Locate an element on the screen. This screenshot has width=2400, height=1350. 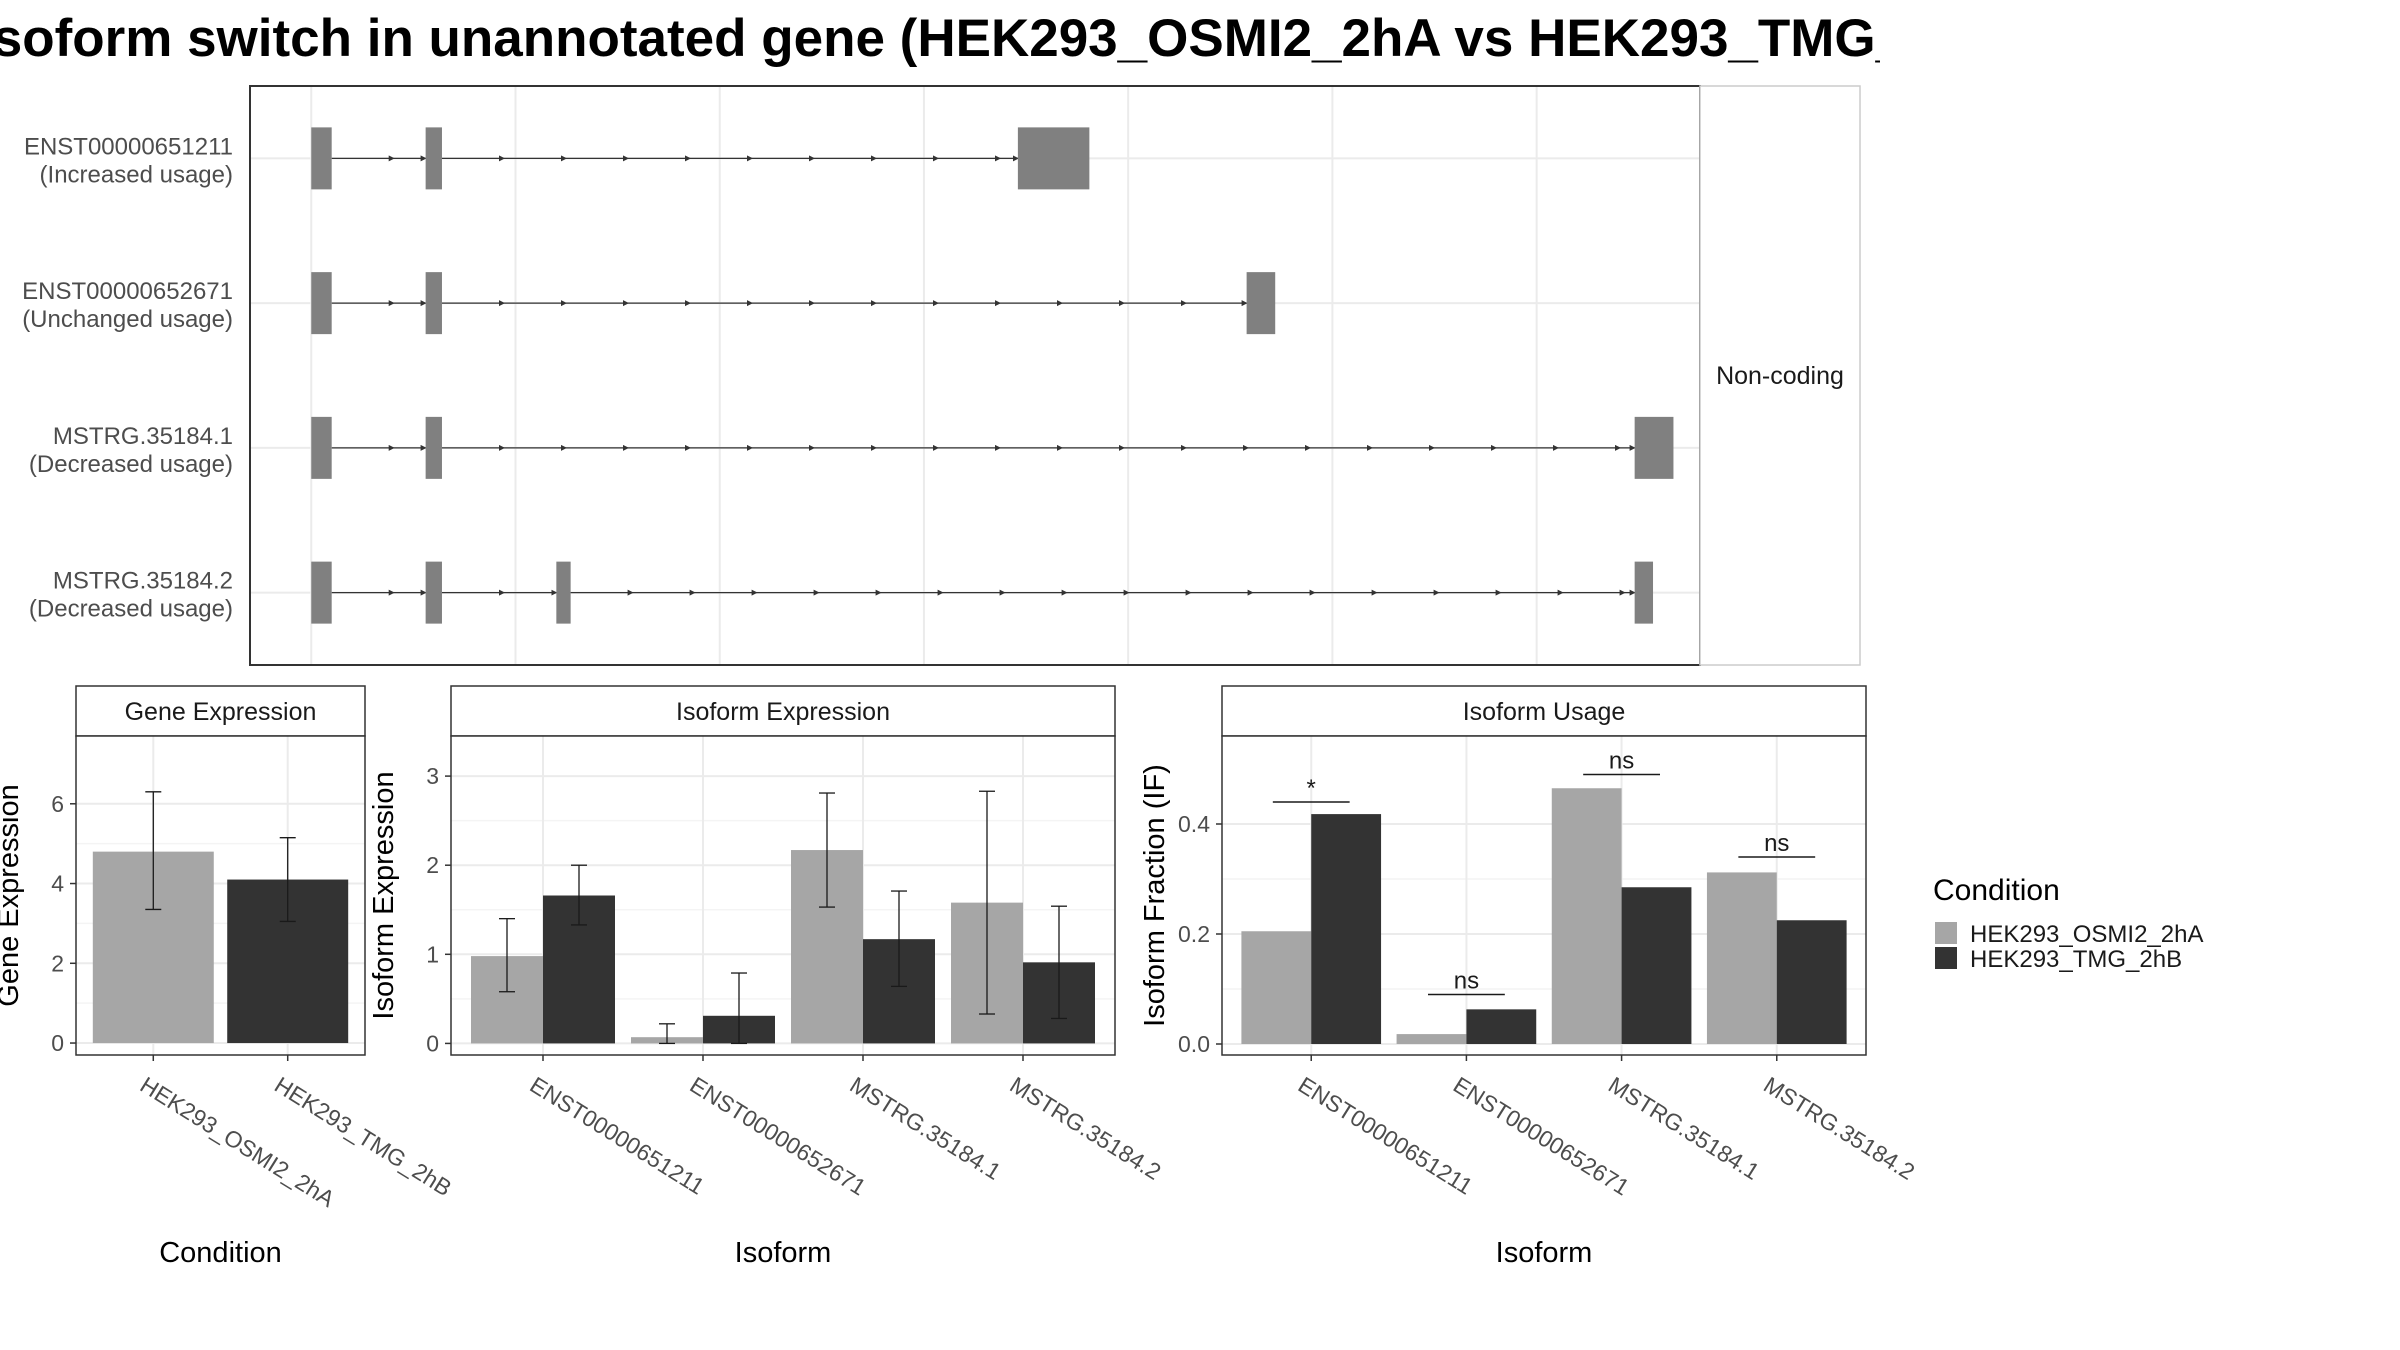
y-axis-title: Isoform Expression is located at coordinates (384, 895).